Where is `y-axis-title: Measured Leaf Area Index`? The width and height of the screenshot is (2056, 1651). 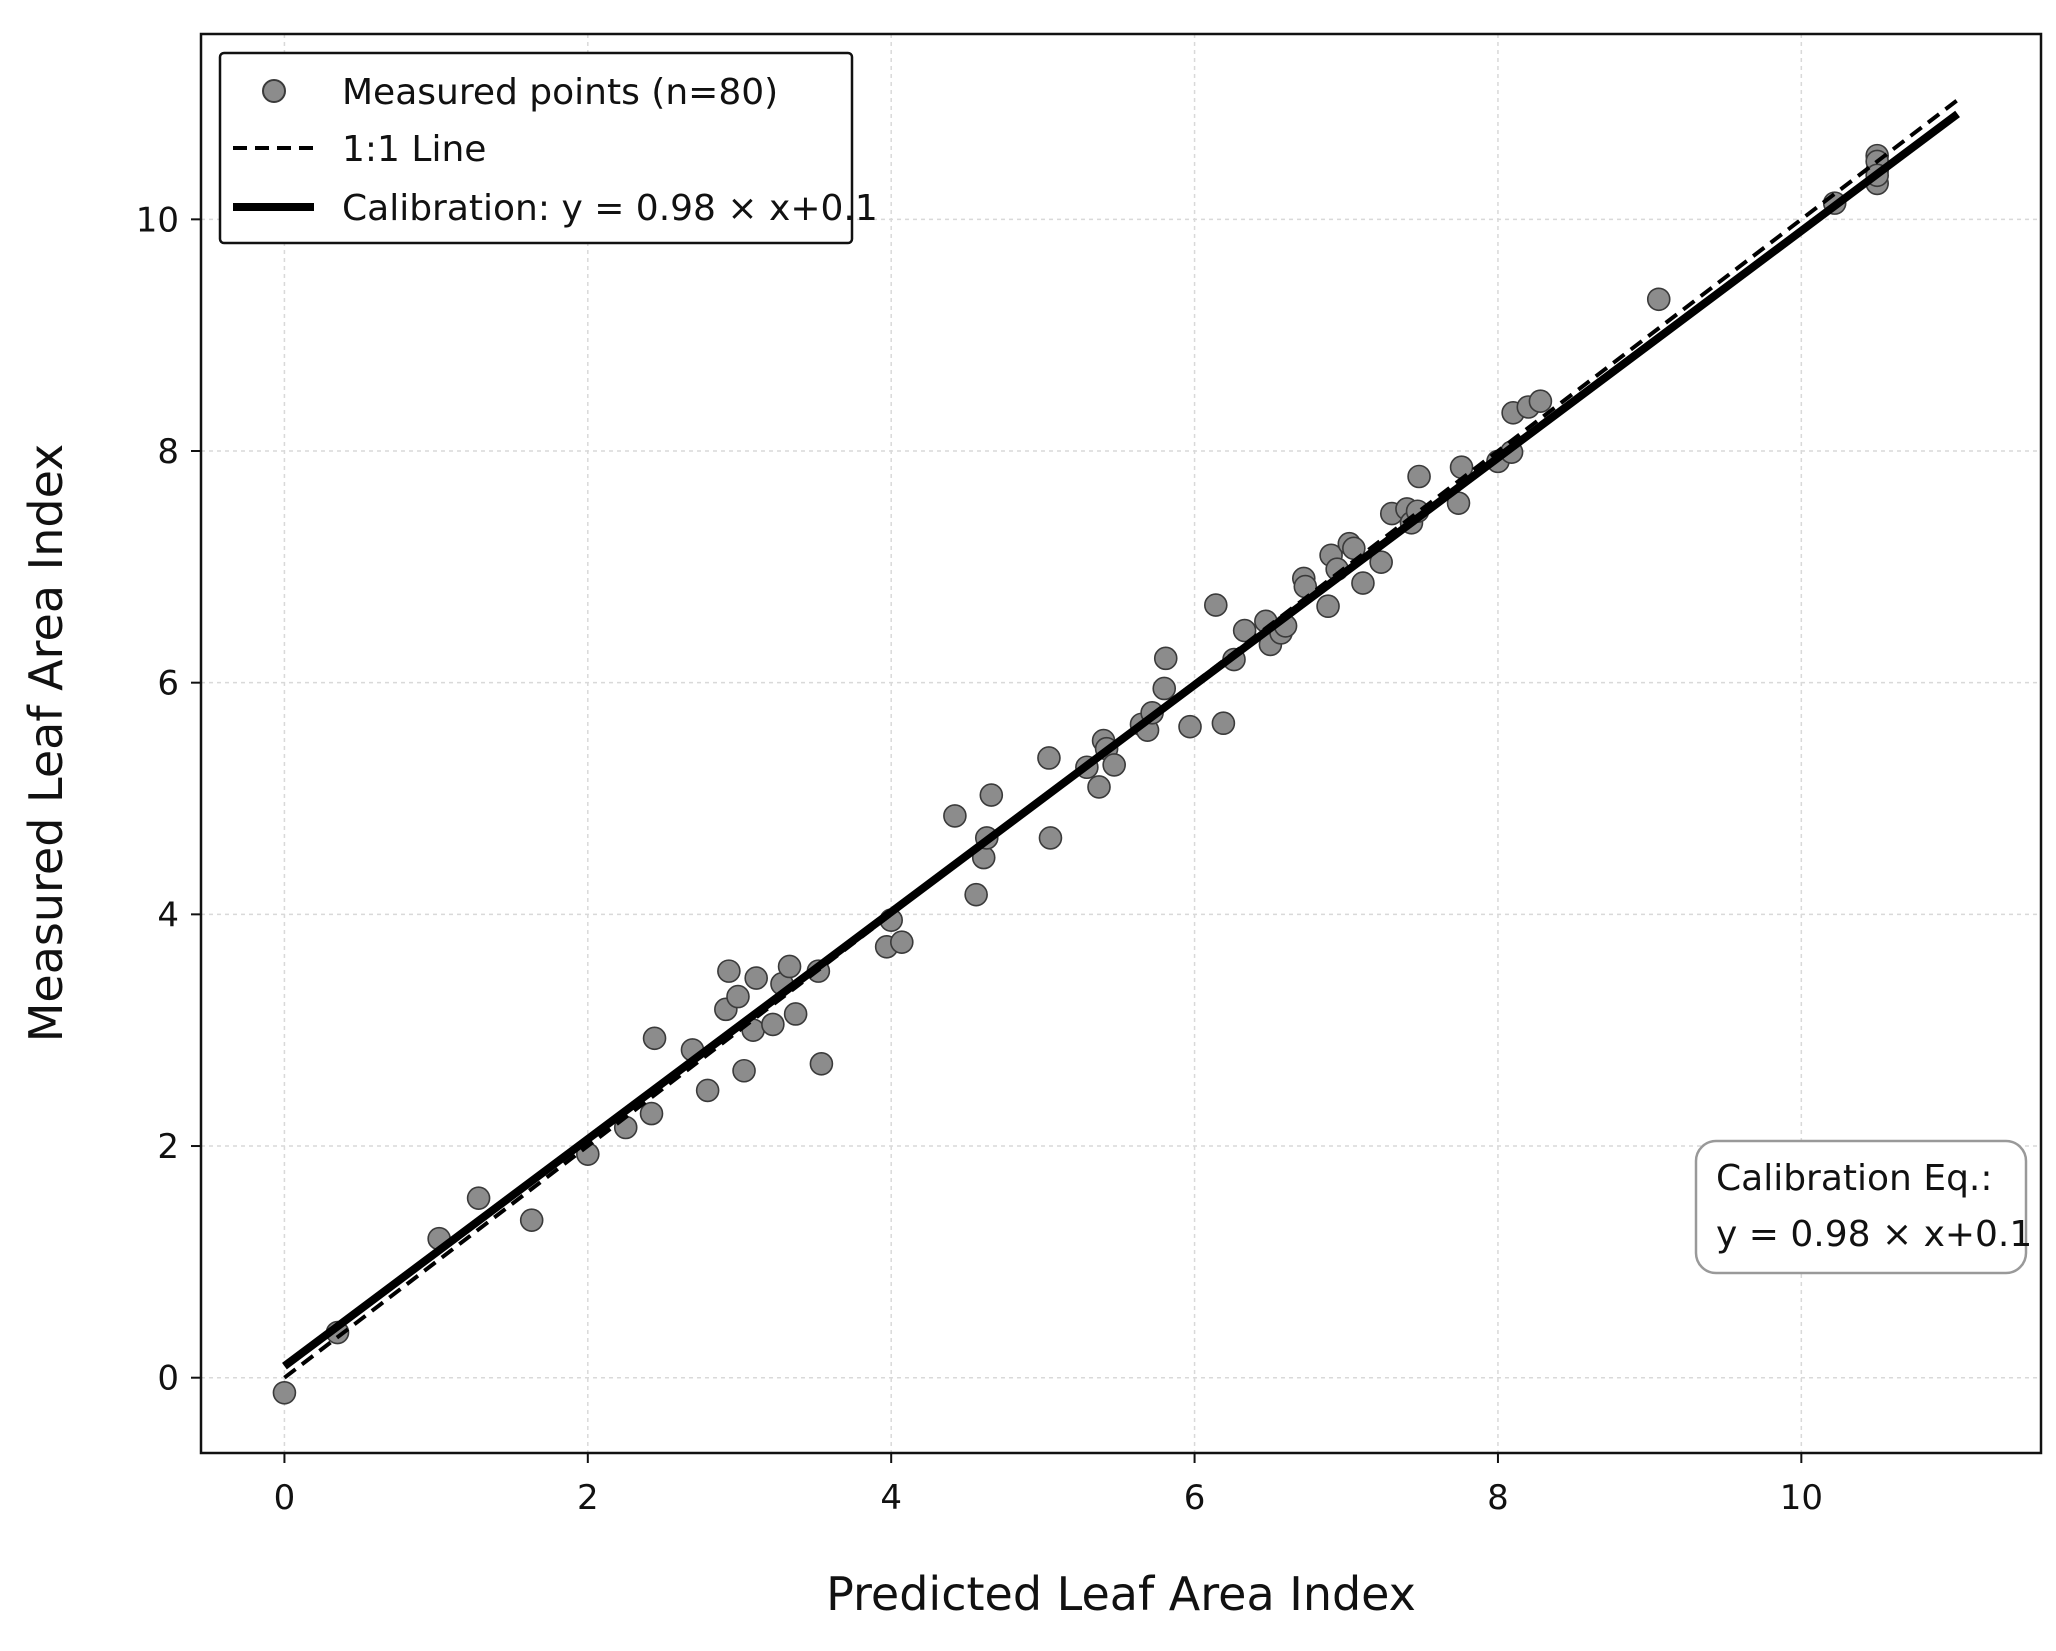
y-axis-title: Measured Leaf Area Index is located at coordinates (46, 743).